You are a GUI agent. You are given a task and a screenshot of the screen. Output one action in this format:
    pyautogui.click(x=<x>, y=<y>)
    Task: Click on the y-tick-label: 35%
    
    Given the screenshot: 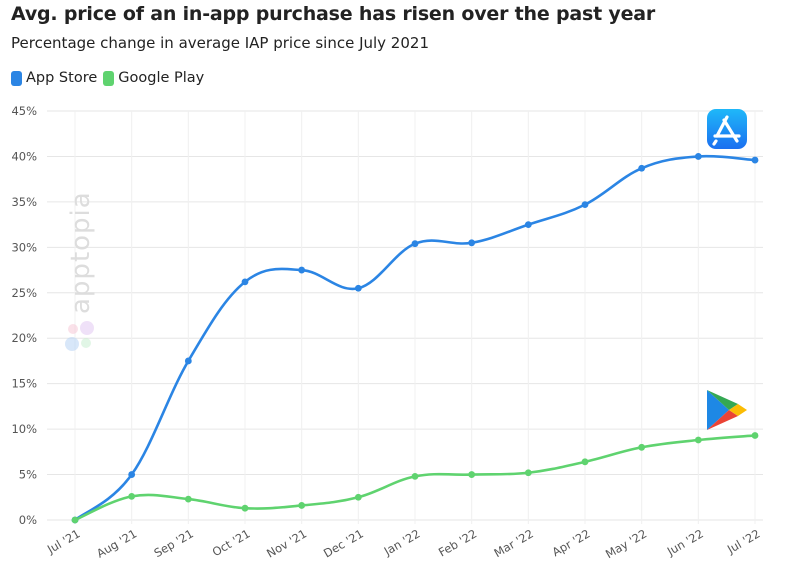 What is the action you would take?
    pyautogui.click(x=24, y=202)
    